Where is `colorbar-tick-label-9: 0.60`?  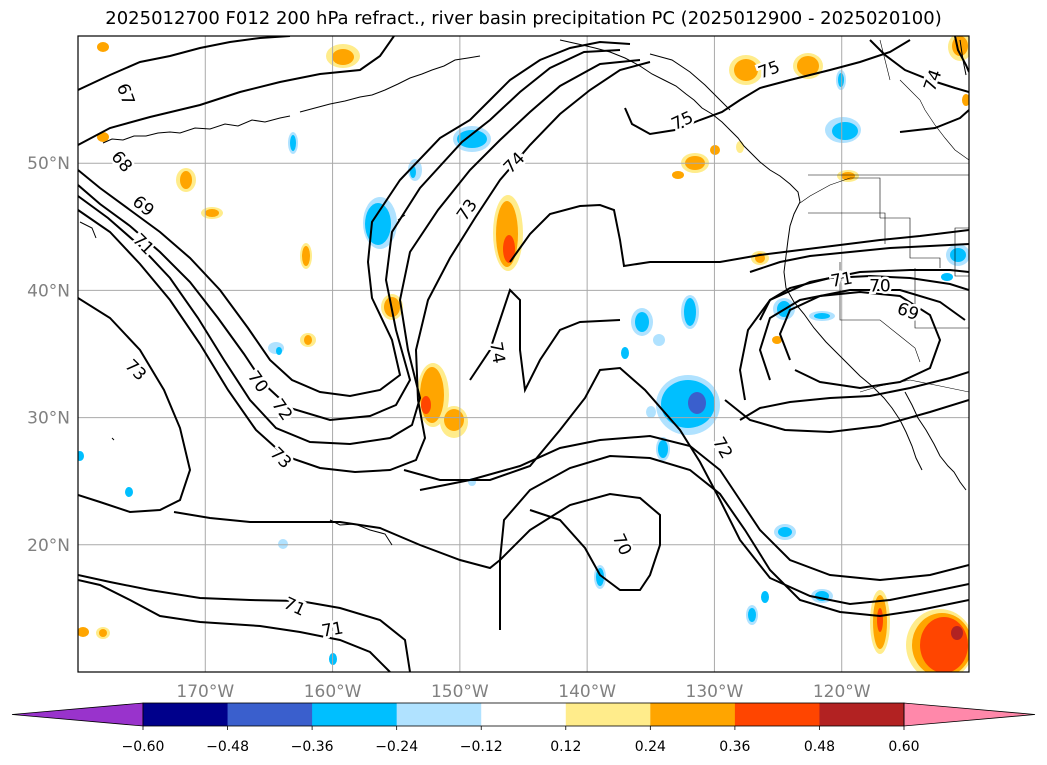
colorbar-tick-label-9: 0.60 is located at coordinates (903, 747).